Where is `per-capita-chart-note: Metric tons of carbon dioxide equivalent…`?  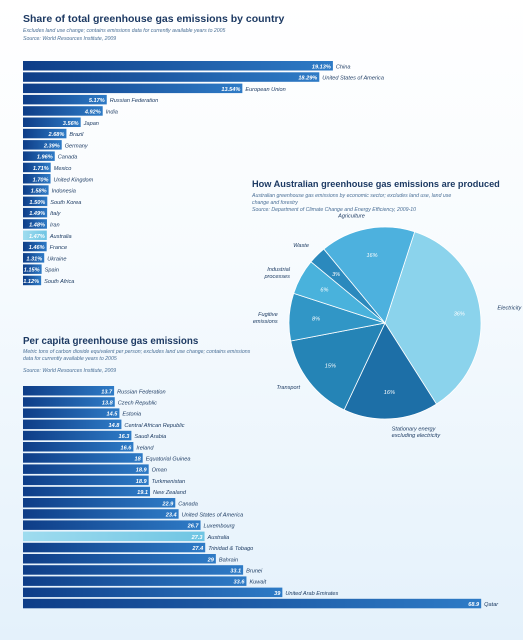 per-capita-chart-note: Metric tons of carbon dioxide equivalent… is located at coordinates (137, 355).